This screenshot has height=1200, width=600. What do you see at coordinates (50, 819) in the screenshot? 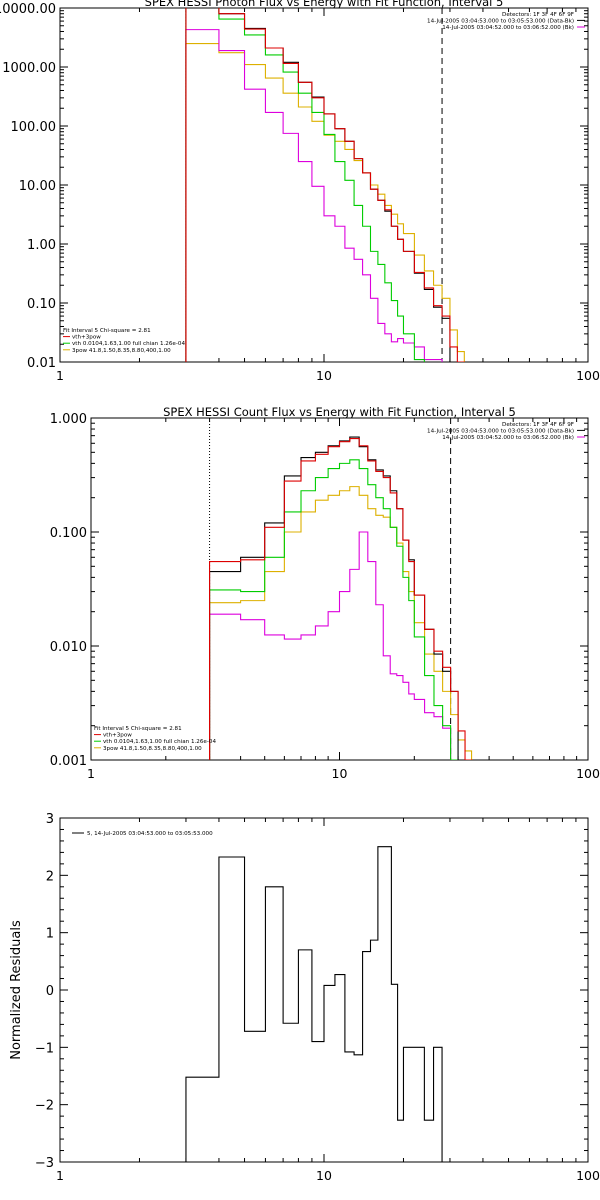
I see `y-tick-label: 3` at bounding box center [50, 819].